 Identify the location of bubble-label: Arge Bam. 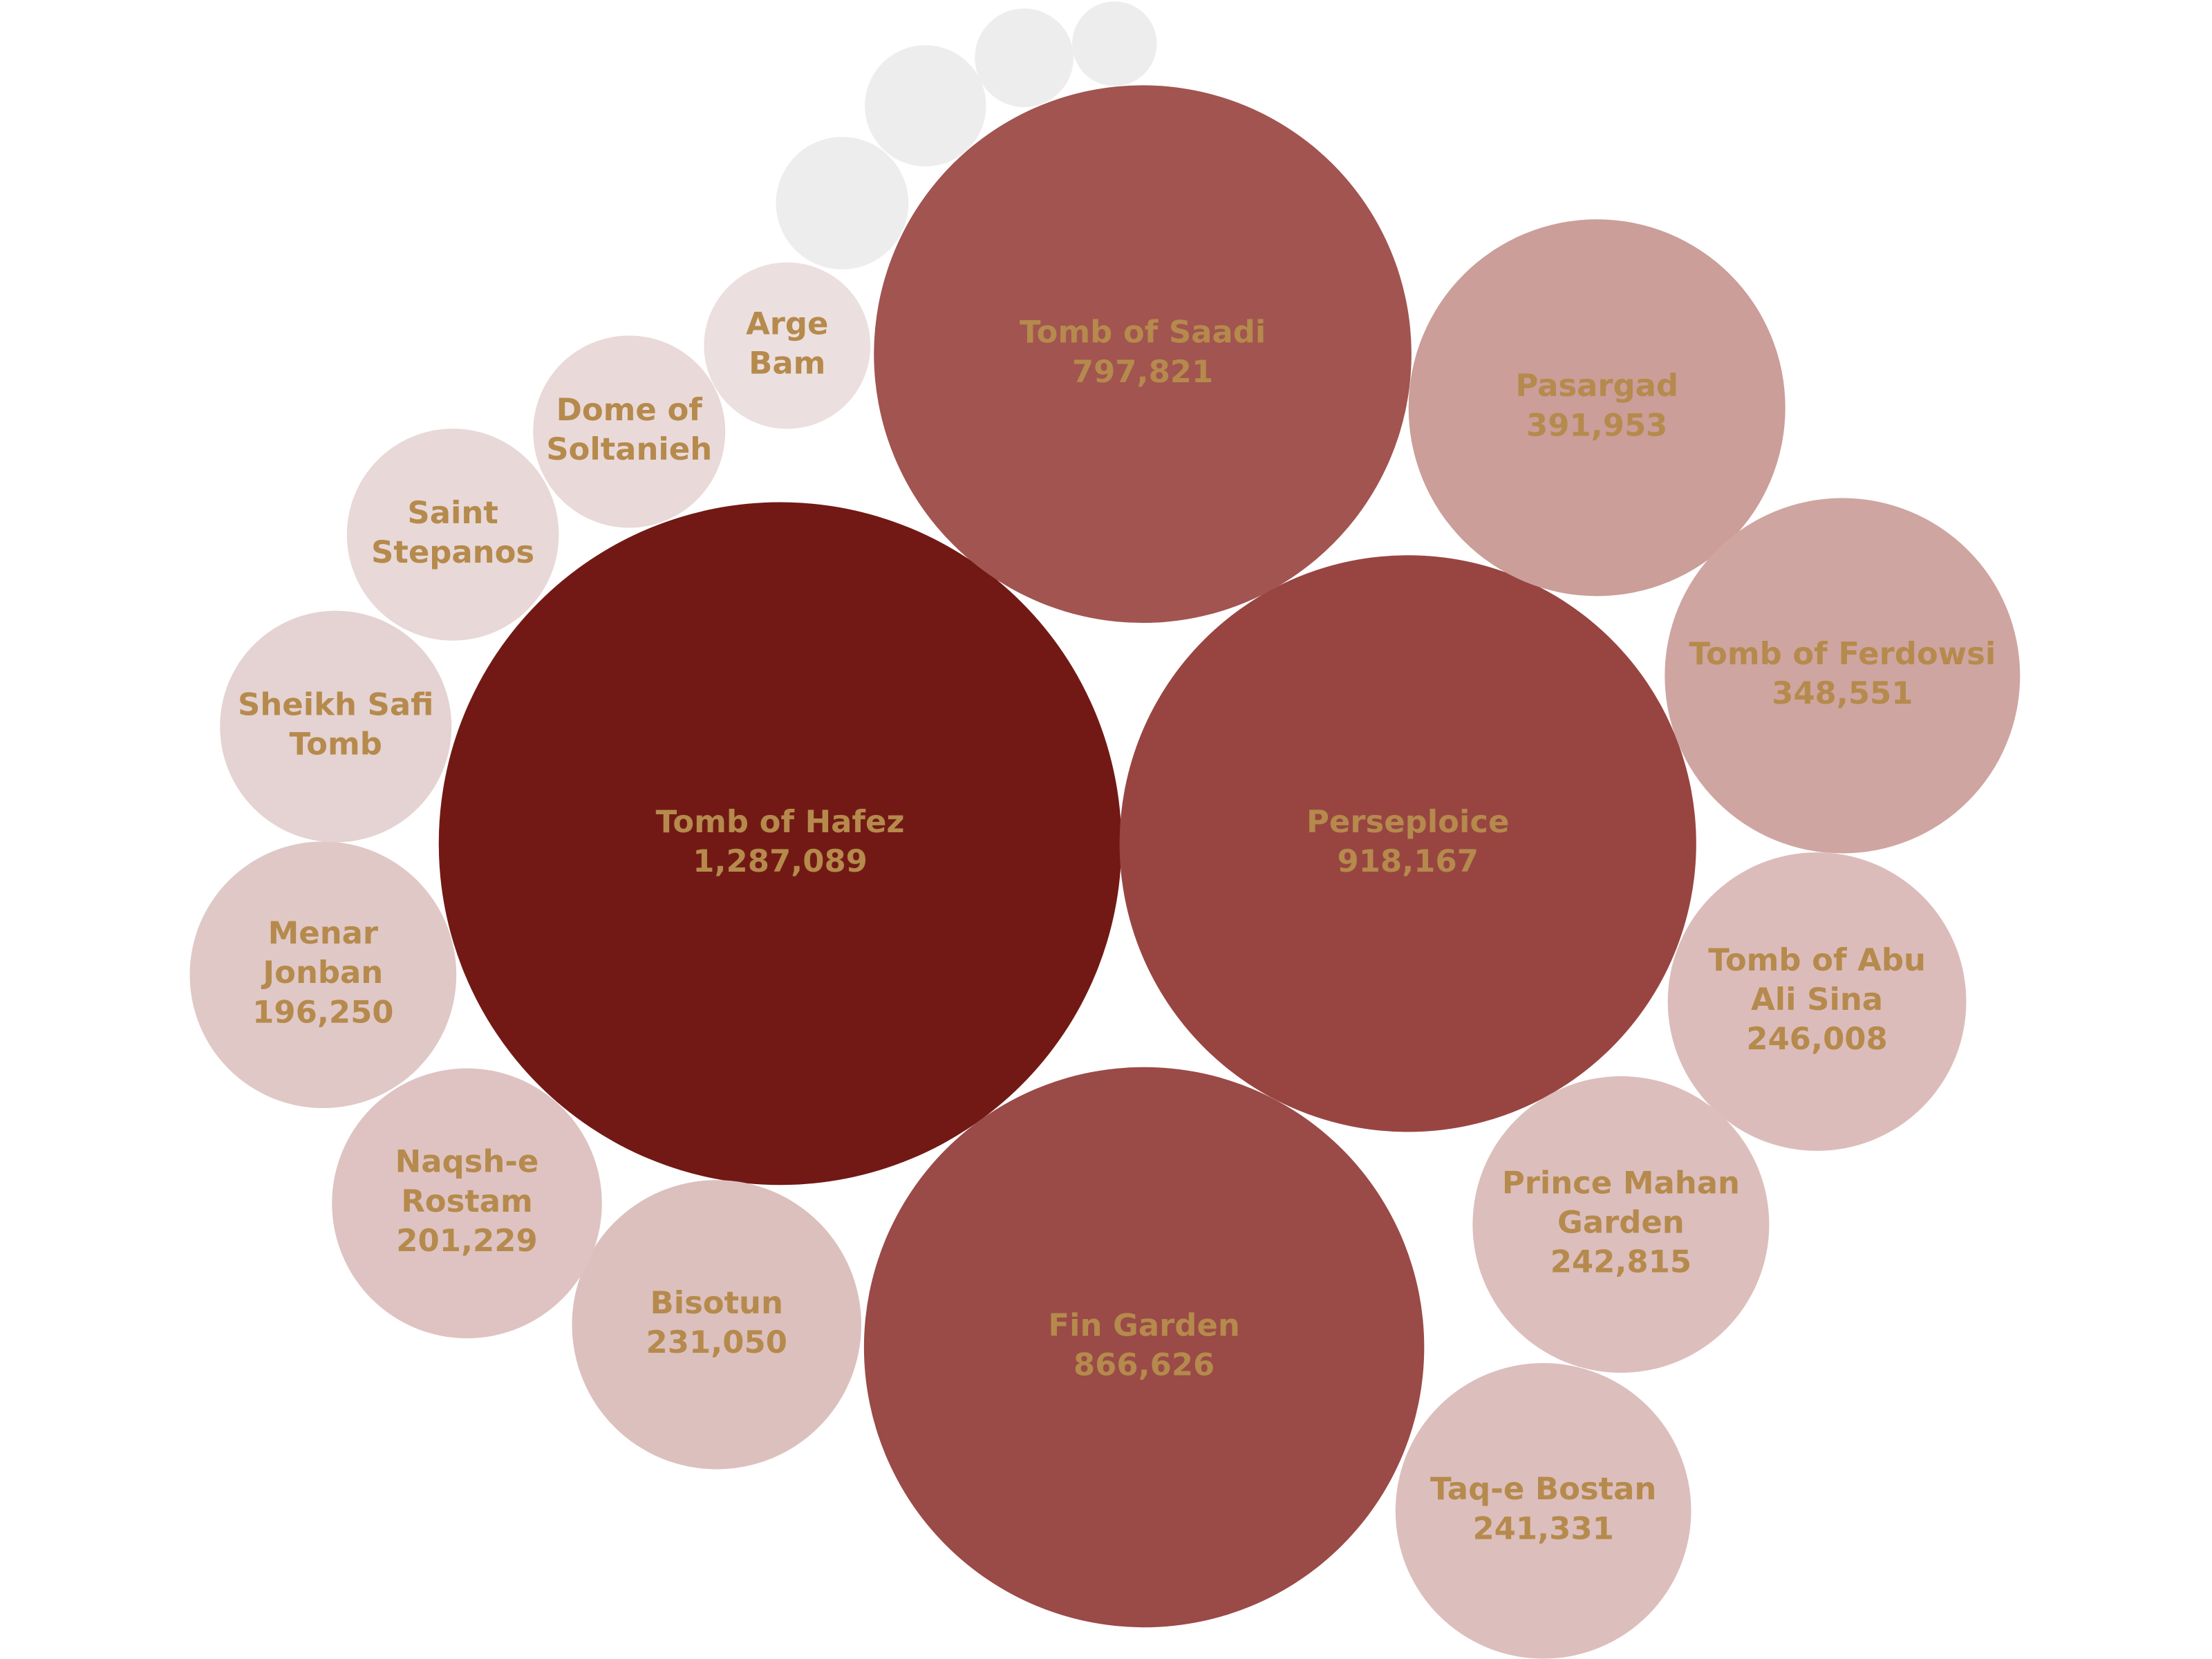
(787, 343).